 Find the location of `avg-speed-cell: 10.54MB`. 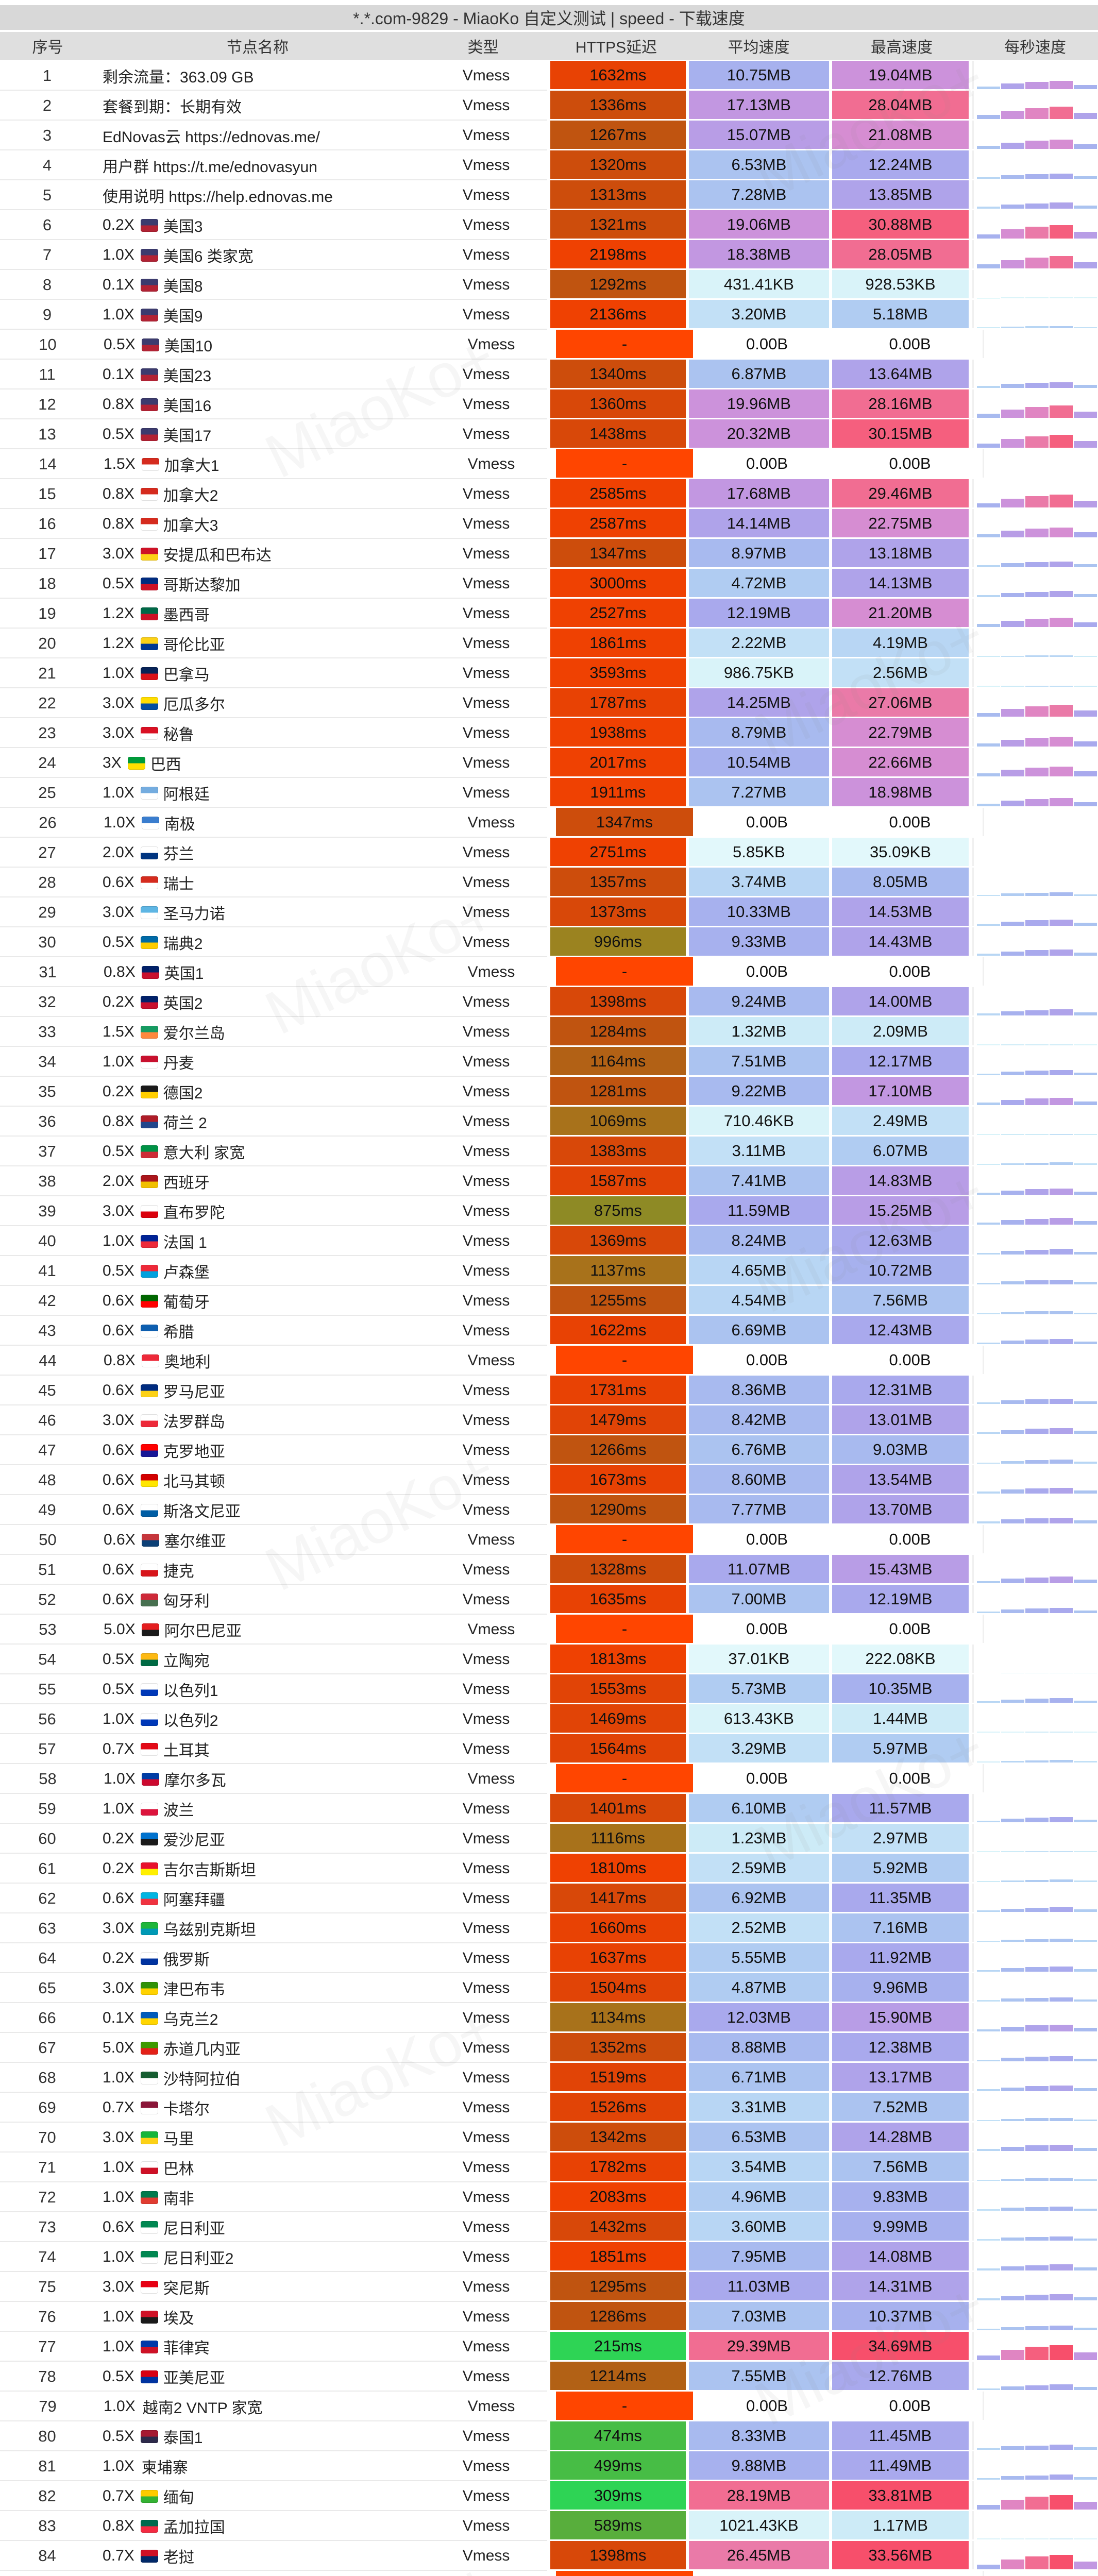

avg-speed-cell: 10.54MB is located at coordinates (758, 762).